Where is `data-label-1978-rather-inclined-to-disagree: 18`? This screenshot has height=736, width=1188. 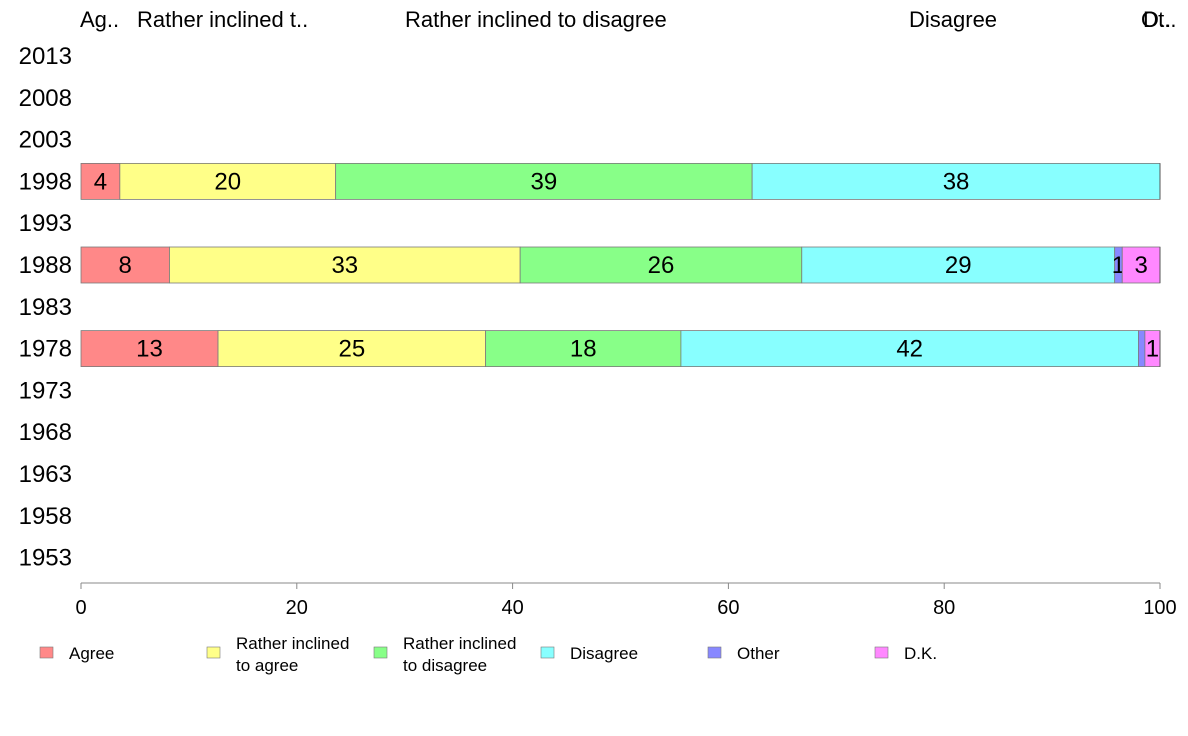 data-label-1978-rather-inclined-to-disagree: 18 is located at coordinates (583, 349).